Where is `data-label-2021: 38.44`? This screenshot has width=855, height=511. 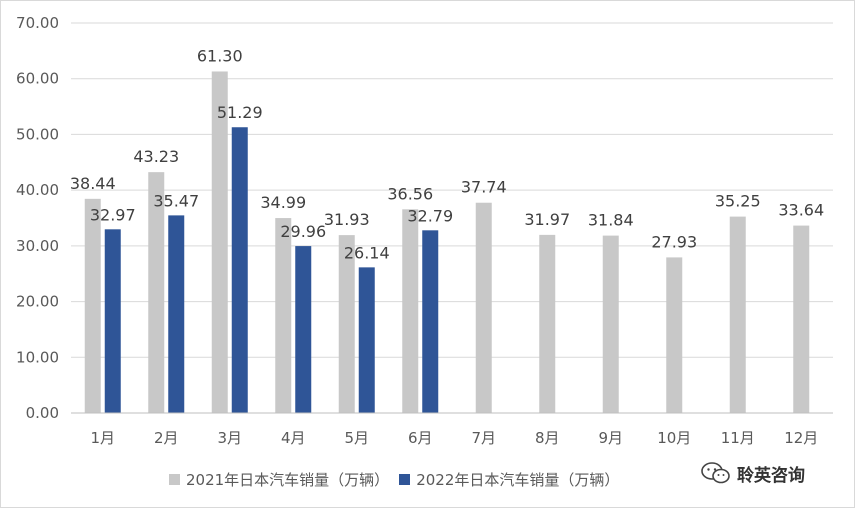 data-label-2021: 38.44 is located at coordinates (93, 183).